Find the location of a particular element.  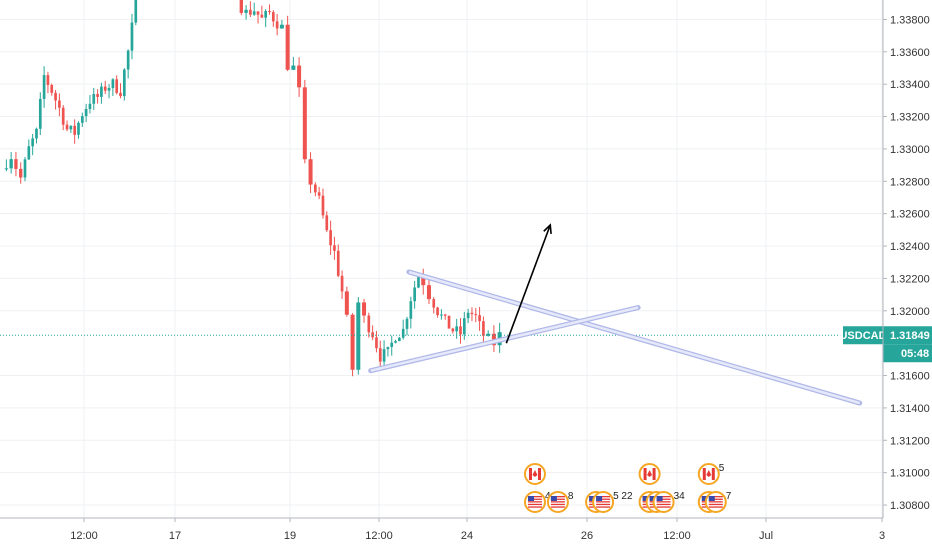

arrow-head is located at coordinates (547, 229).